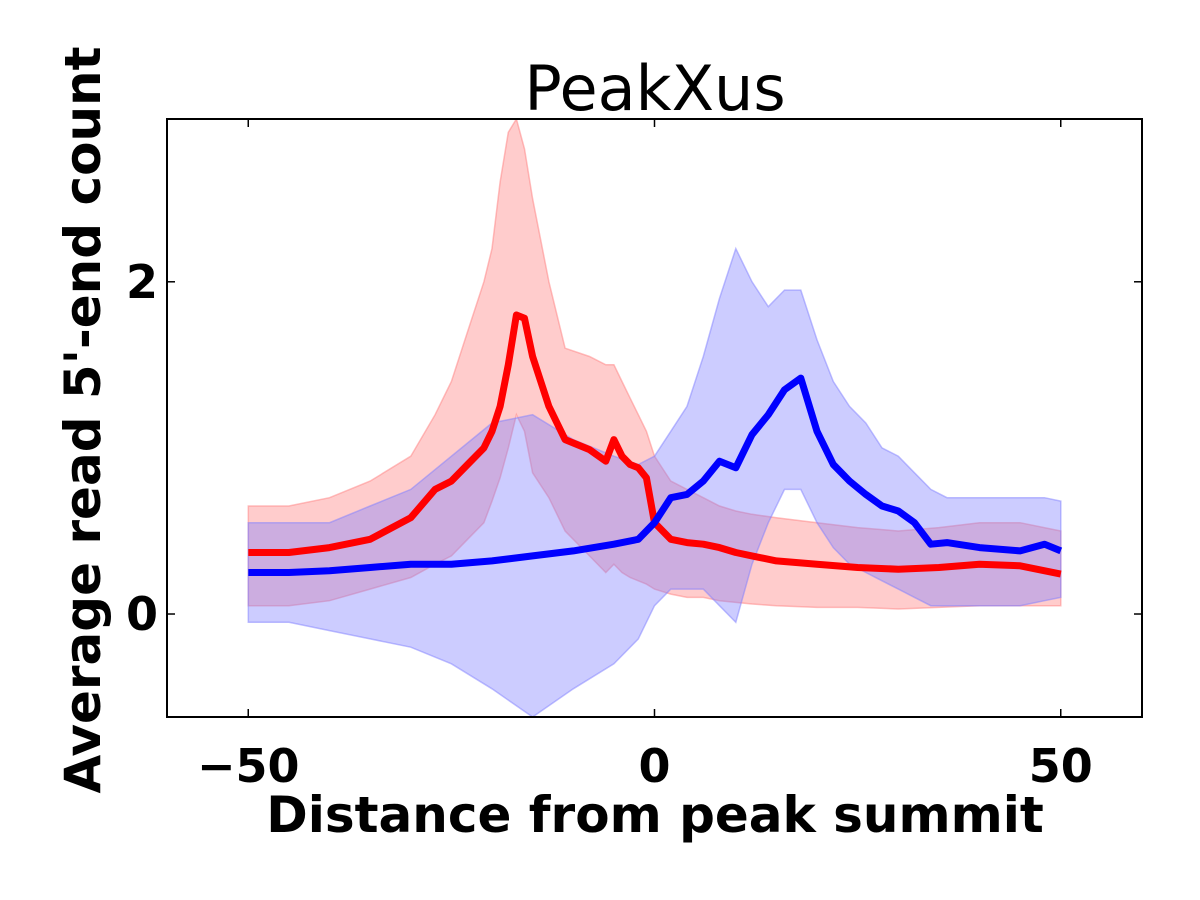  What do you see at coordinates (1061, 766) in the screenshot?
I see `x-tick-label: 50` at bounding box center [1061, 766].